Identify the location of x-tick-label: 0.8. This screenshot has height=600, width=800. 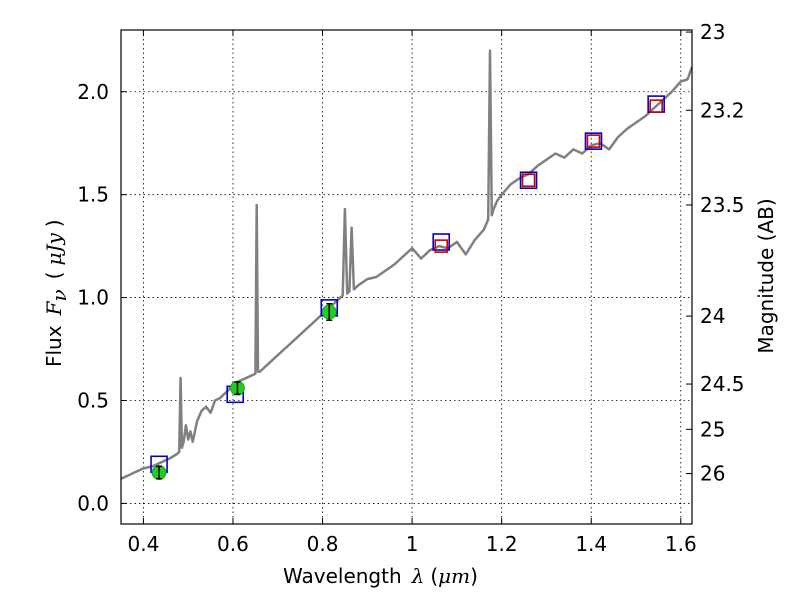
(323, 544).